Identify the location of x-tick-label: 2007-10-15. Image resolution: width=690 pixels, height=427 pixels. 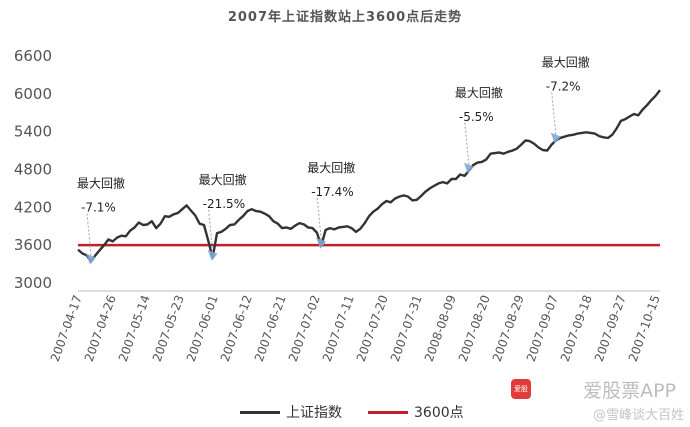
(644, 328).